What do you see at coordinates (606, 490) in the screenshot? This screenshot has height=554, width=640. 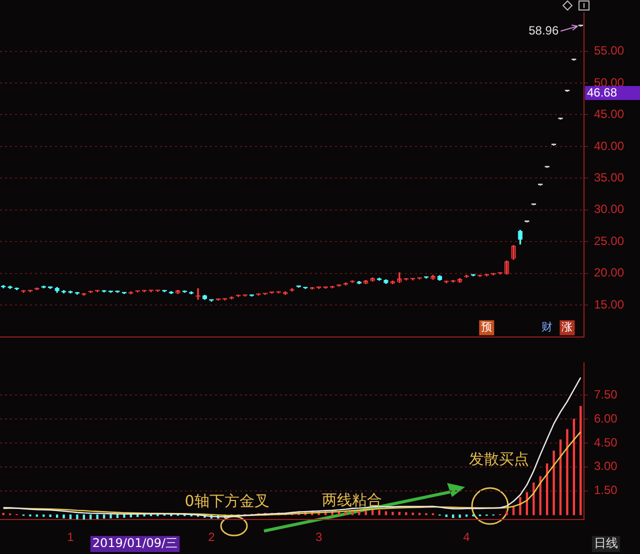 I see `y-tick-label: 1.50` at bounding box center [606, 490].